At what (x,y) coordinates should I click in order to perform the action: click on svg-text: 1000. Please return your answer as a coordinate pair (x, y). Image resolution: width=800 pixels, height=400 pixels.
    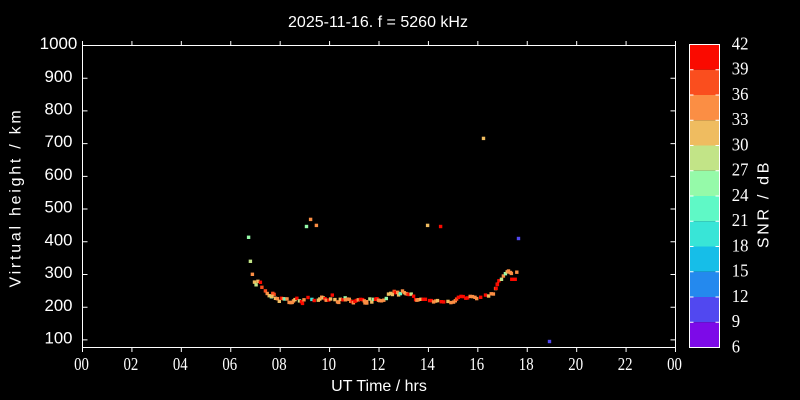
    Looking at the image, I should click on (59, 44).